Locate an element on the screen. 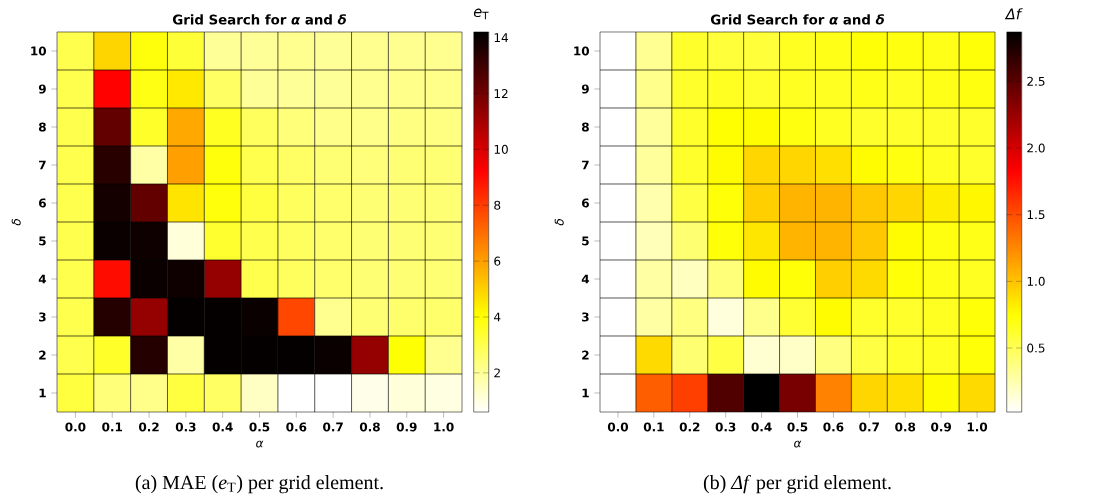  color-bar-title: Δf is located at coordinates (1013, 14).